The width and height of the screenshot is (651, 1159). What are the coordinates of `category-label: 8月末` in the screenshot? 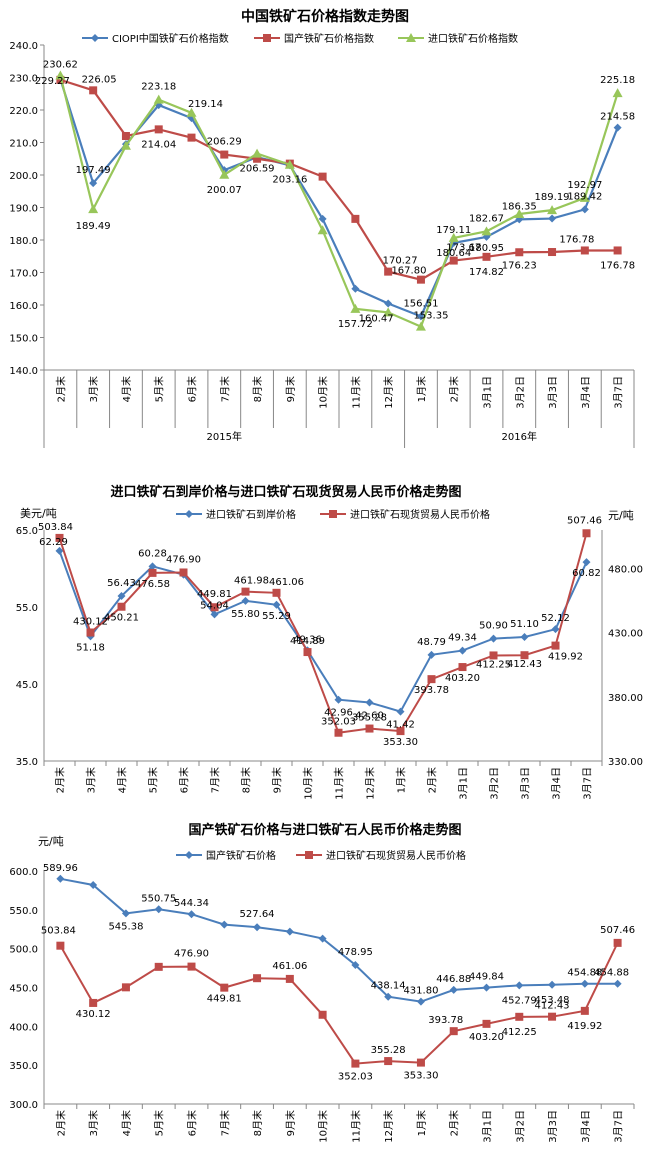 It's located at (257, 1123).